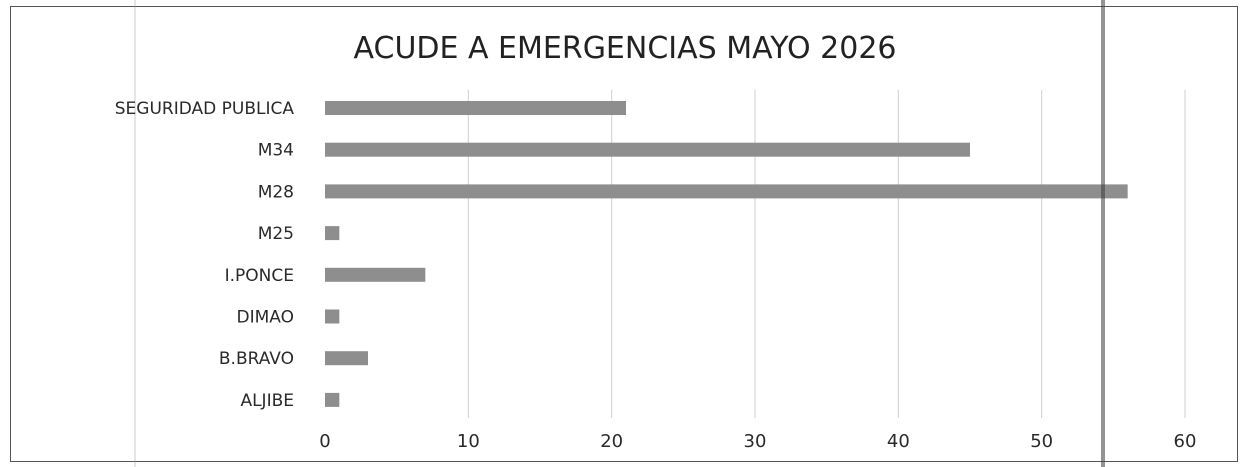 The width and height of the screenshot is (1244, 467). What do you see at coordinates (625, 48) in the screenshot?
I see `chart-title: ACUDE A EMERGENCIAS MAYO 2026` at bounding box center [625, 48].